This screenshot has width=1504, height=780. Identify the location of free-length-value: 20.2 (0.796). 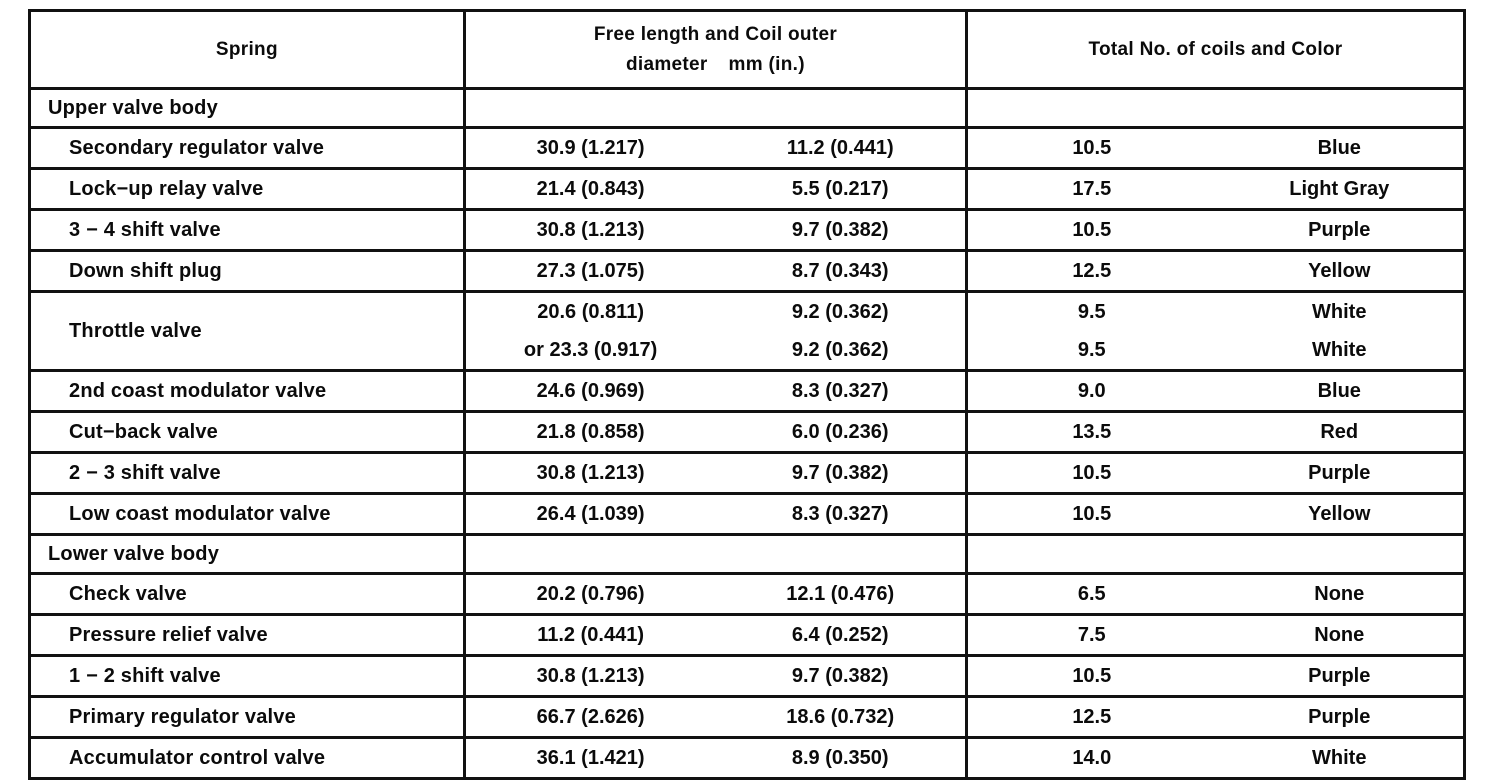
(590, 594).